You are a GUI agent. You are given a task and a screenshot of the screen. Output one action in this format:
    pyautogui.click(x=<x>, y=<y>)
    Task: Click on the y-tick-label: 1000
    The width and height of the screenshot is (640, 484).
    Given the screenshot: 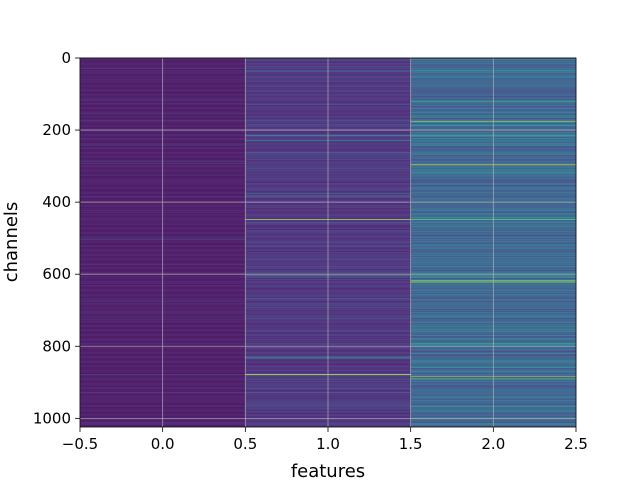 What is the action you would take?
    pyautogui.click(x=52, y=418)
    